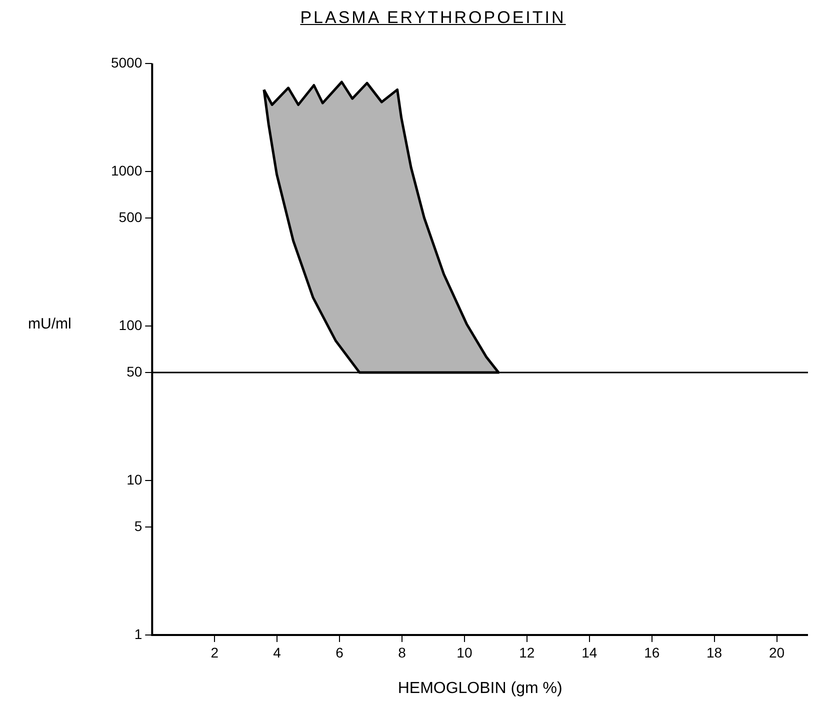 This screenshot has width=826, height=728. I want to click on y-tick-label: 5000, so click(126, 62).